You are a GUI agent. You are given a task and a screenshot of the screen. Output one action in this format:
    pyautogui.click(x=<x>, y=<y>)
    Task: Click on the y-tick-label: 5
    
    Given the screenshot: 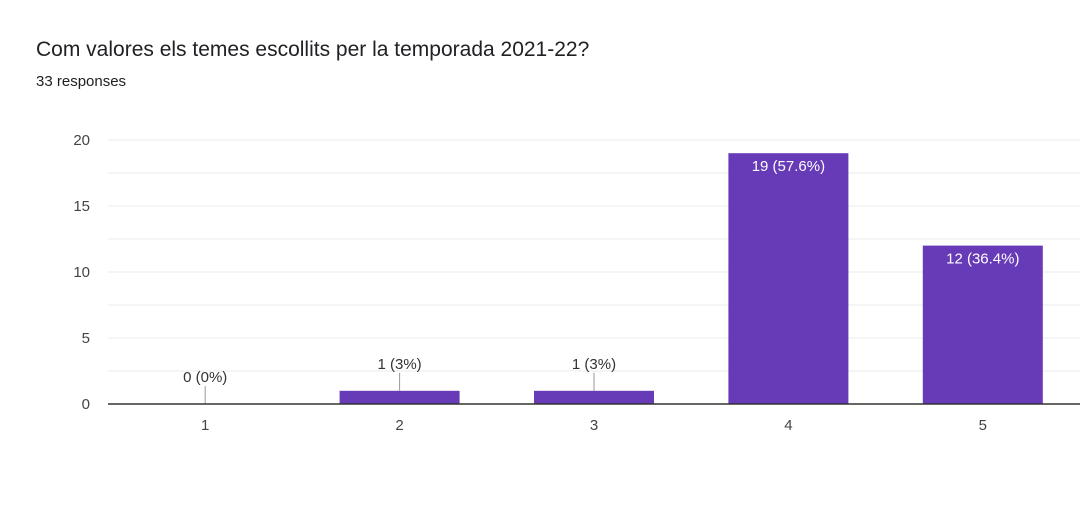 What is the action you would take?
    pyautogui.click(x=86, y=338)
    